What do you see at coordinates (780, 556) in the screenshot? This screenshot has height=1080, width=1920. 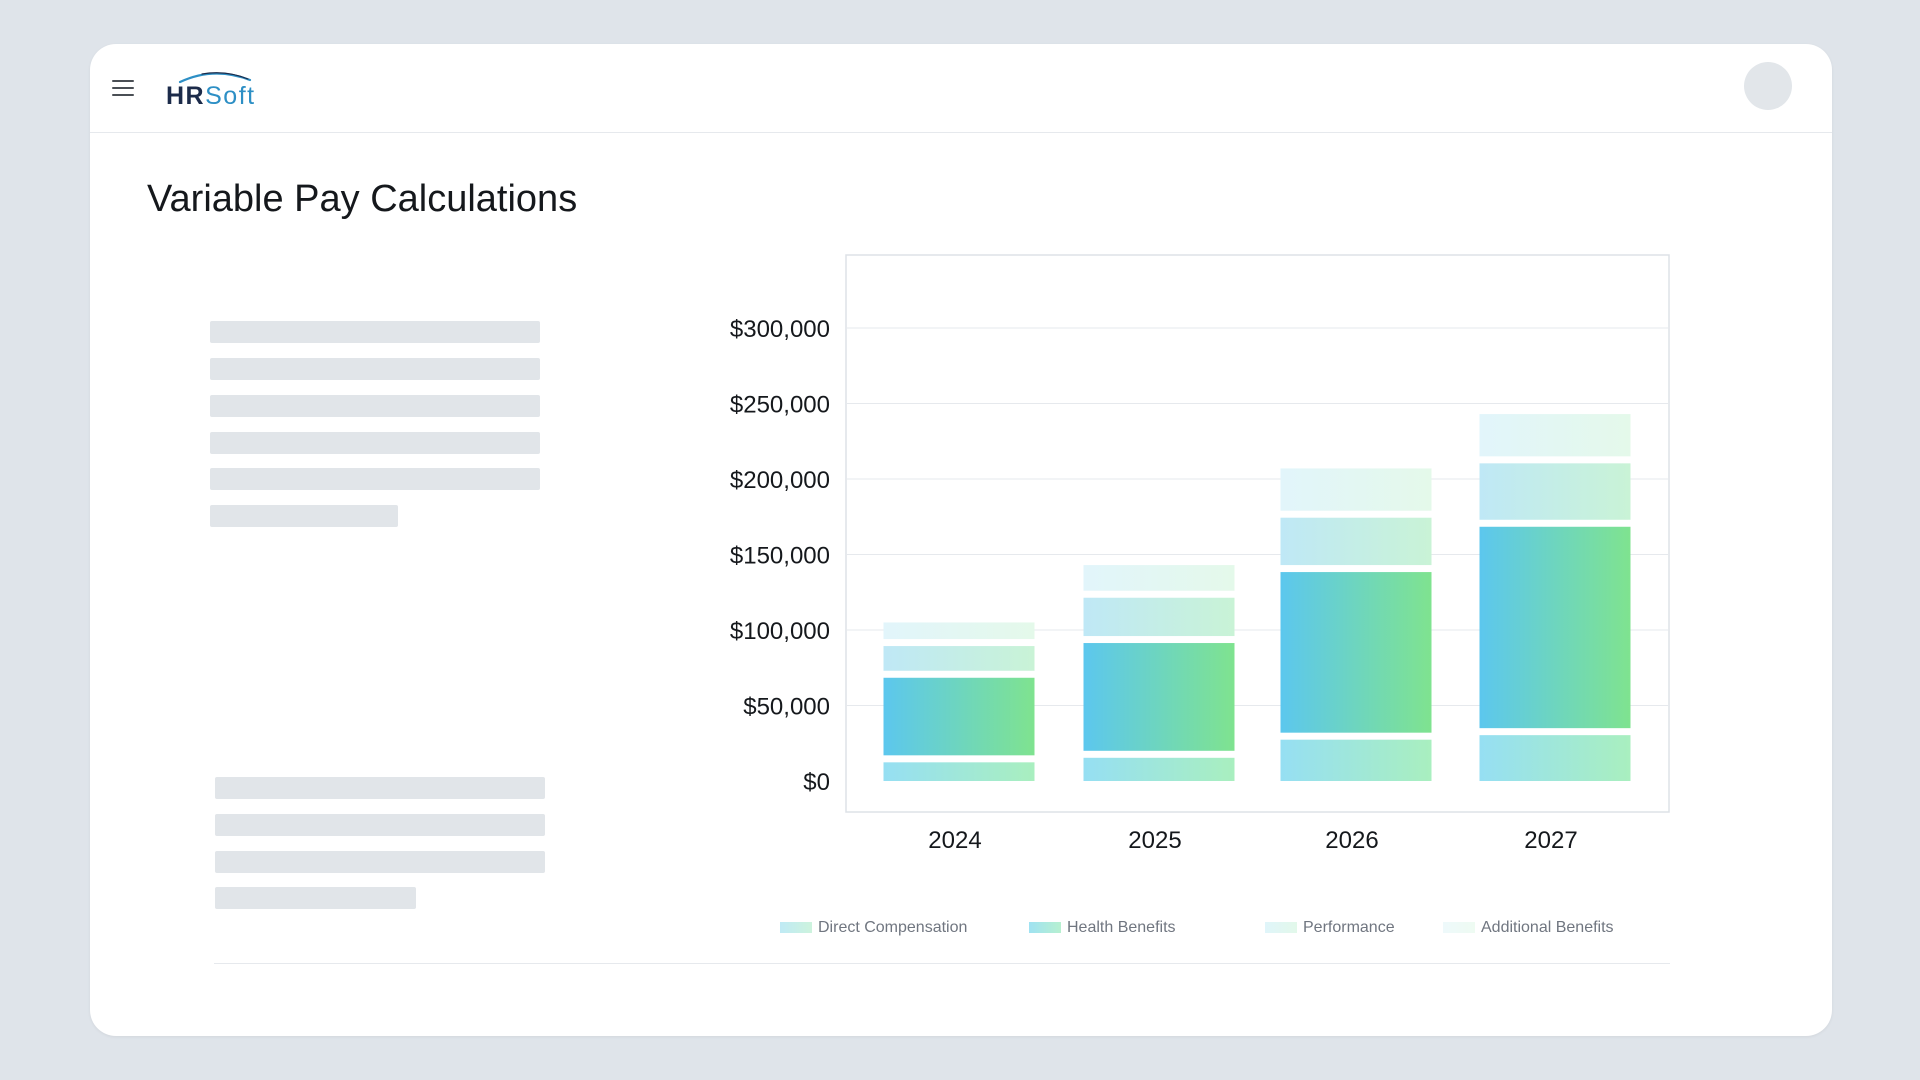 I see `y-tick-label: $150,000` at bounding box center [780, 556].